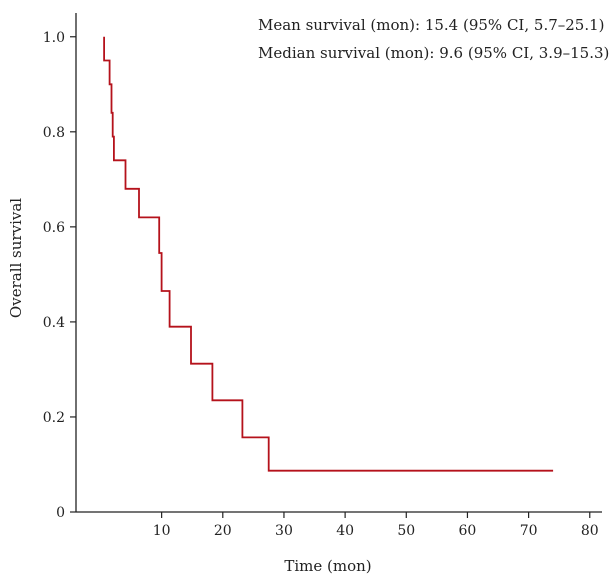  What do you see at coordinates (54, 323) in the screenshot?
I see `y-tick-label: 0.4` at bounding box center [54, 323].